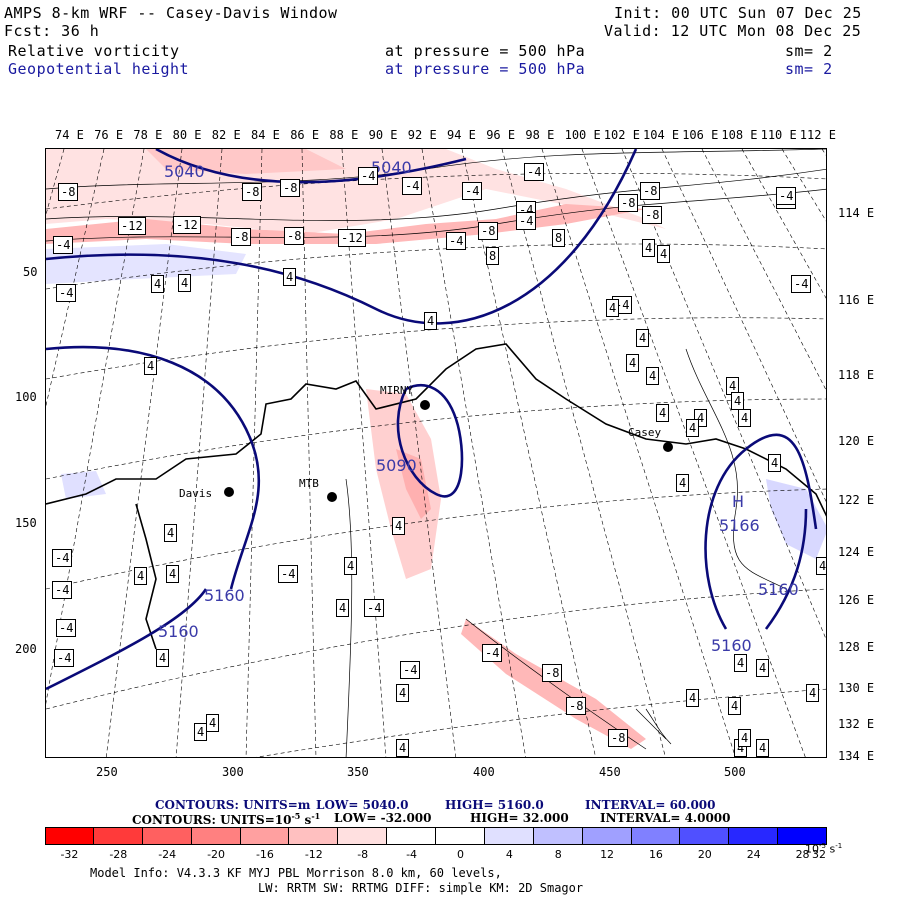 Image resolution: width=900 pixels, height=900 pixels. I want to click on right-lon-label: 134 E, so click(856, 756).